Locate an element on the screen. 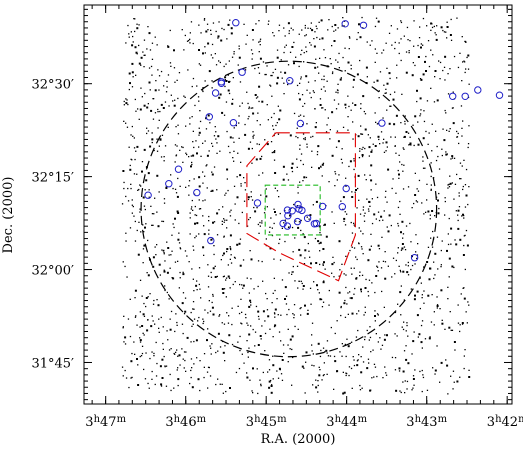  x-axis-title: R.A. (2000) is located at coordinates (298, 439).